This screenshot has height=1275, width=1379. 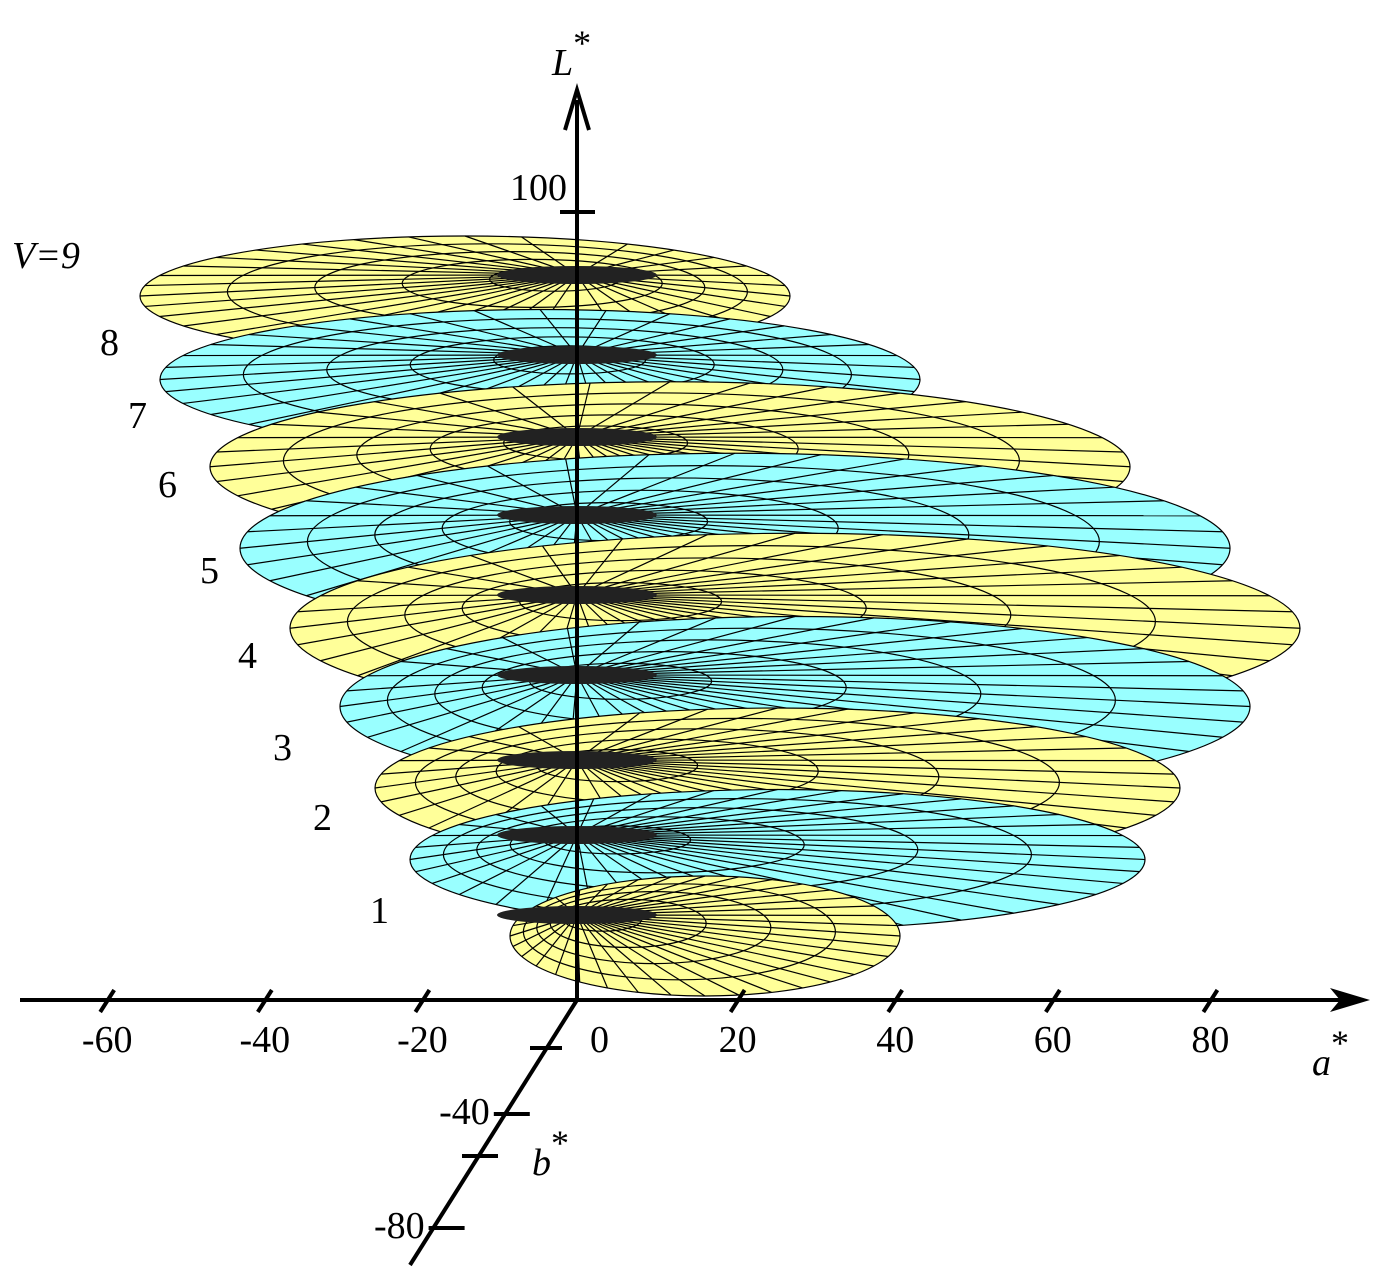 What do you see at coordinates (582, 43) in the screenshot?
I see `l-mark: *` at bounding box center [582, 43].